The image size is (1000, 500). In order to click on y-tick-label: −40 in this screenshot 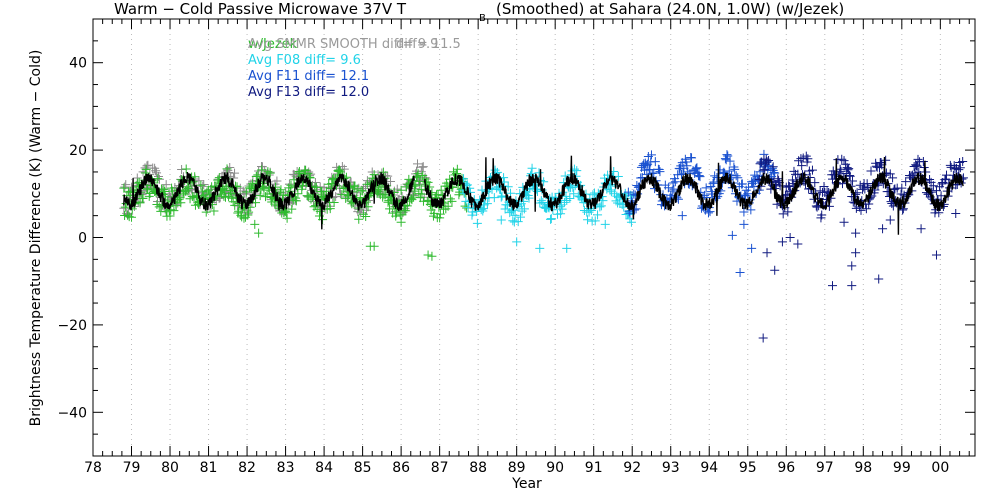, I will do `click(72, 413)`.